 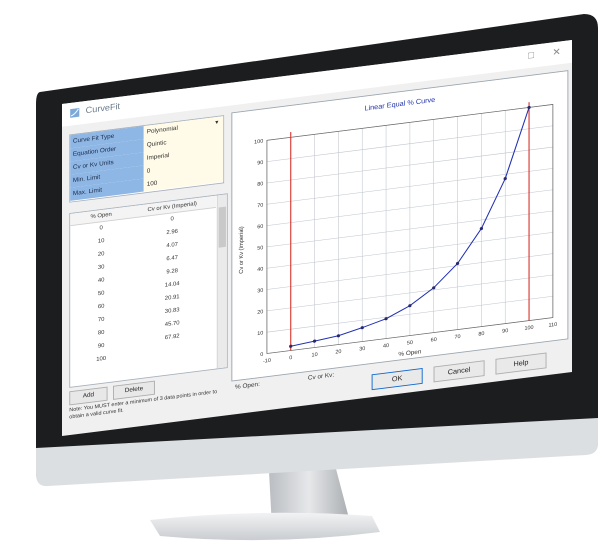 I want to click on status-x-label: % Open:, so click(x=247, y=386).